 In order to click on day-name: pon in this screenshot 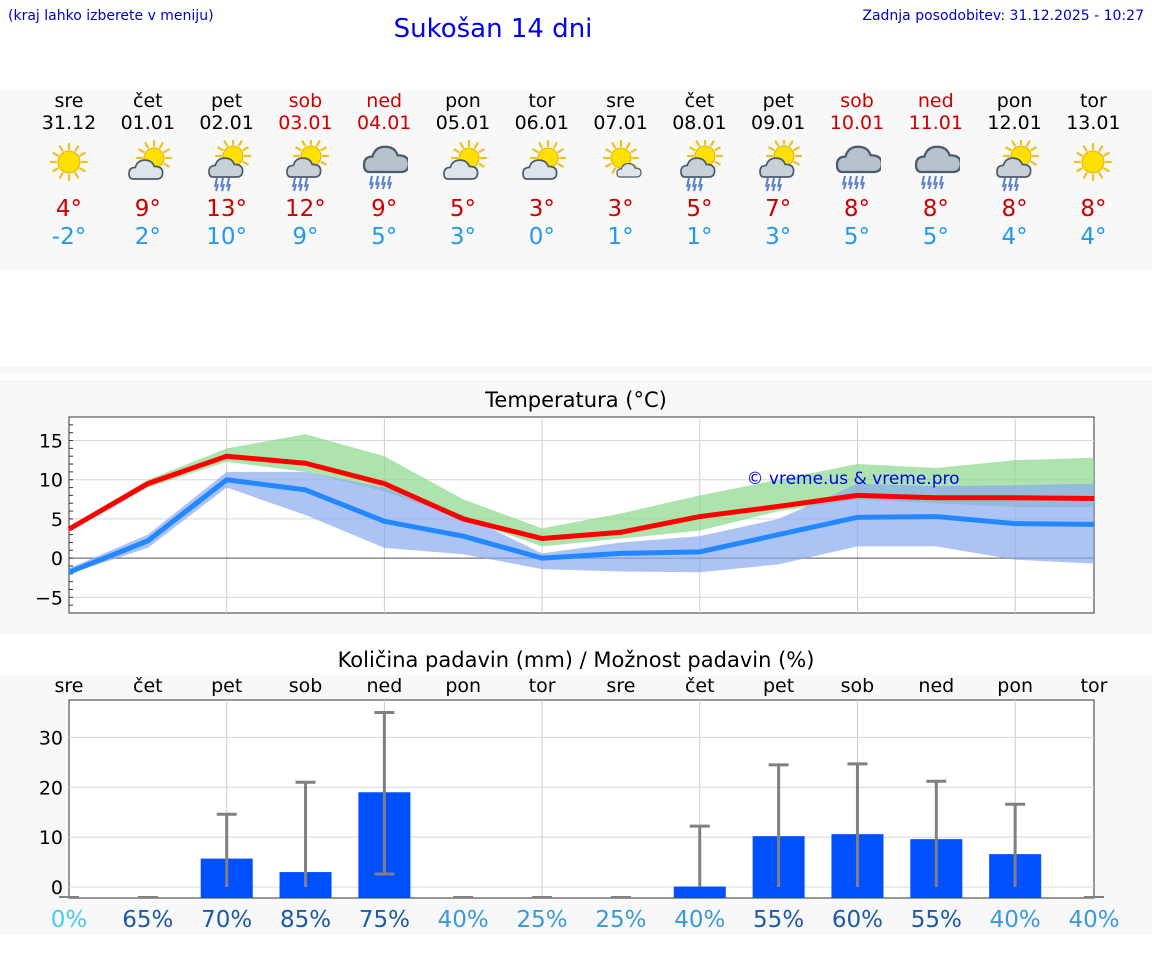, I will do `click(463, 101)`.